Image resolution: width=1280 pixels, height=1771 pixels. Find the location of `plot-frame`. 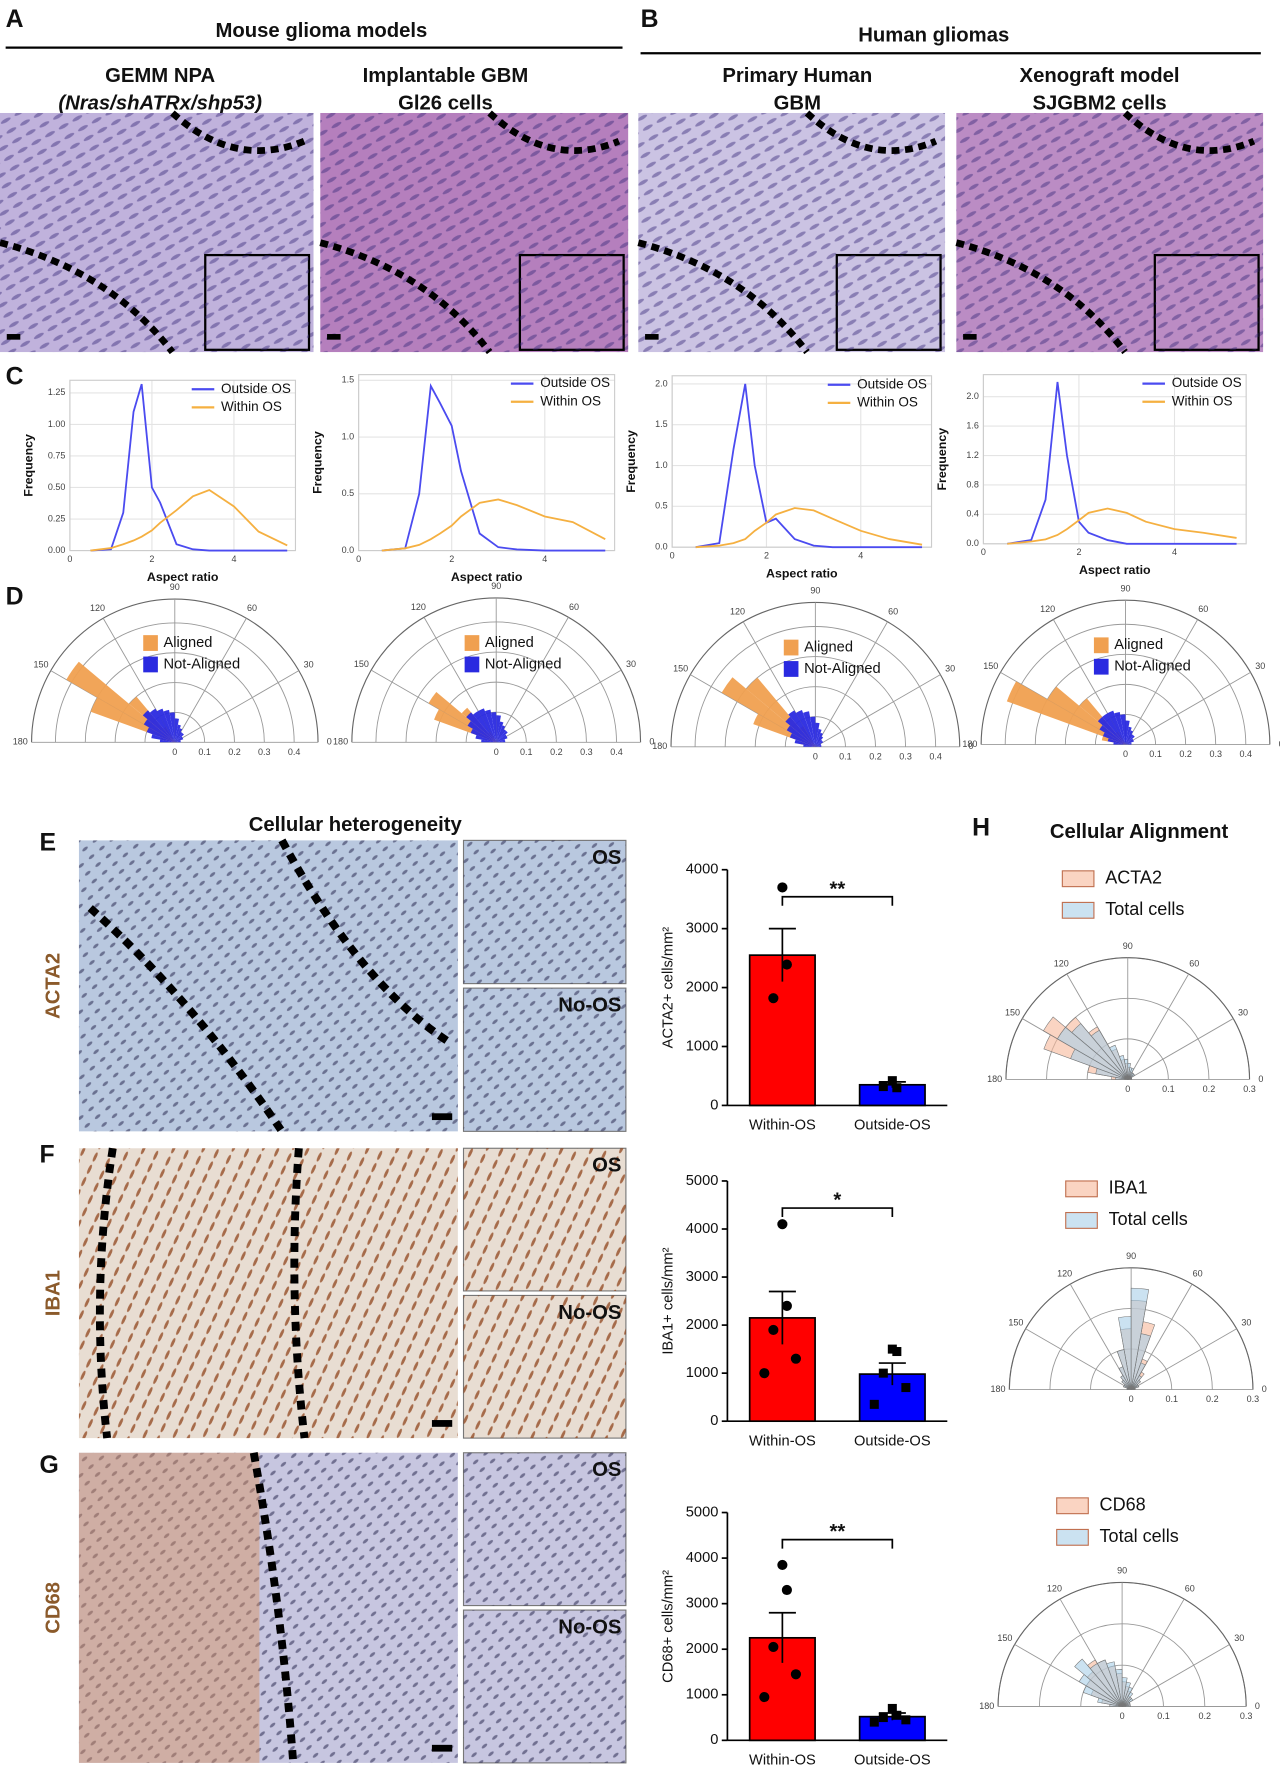

plot-frame is located at coordinates (802, 461).